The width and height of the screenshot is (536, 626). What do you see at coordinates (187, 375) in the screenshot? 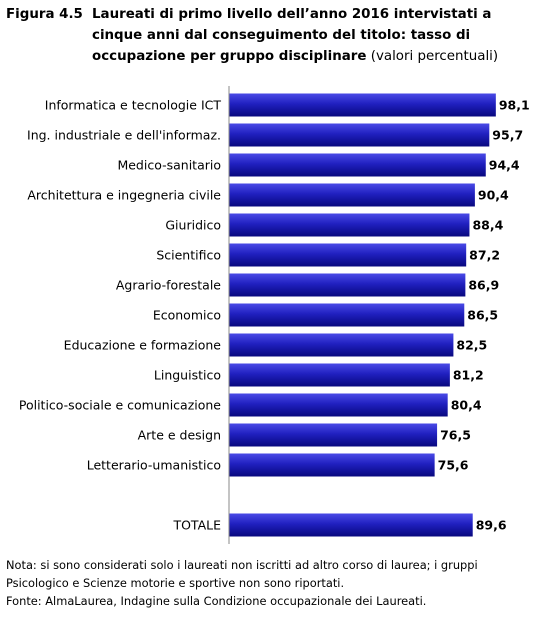
I see `category-label-9: Linguistico` at bounding box center [187, 375].